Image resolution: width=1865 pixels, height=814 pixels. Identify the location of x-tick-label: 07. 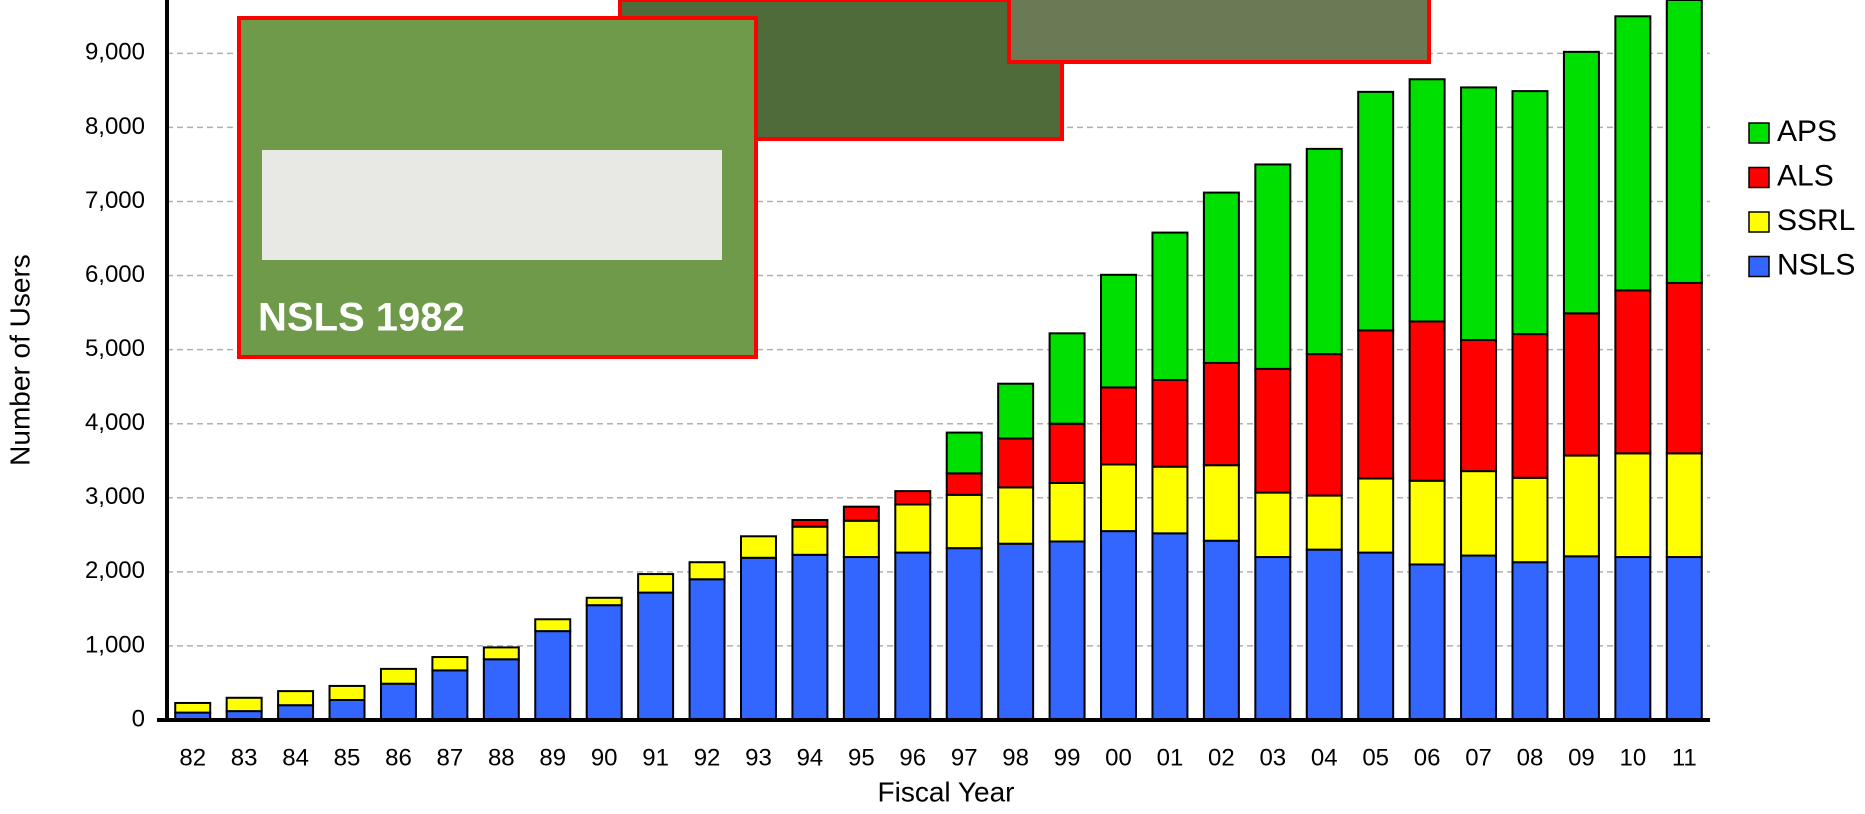
(1478, 757).